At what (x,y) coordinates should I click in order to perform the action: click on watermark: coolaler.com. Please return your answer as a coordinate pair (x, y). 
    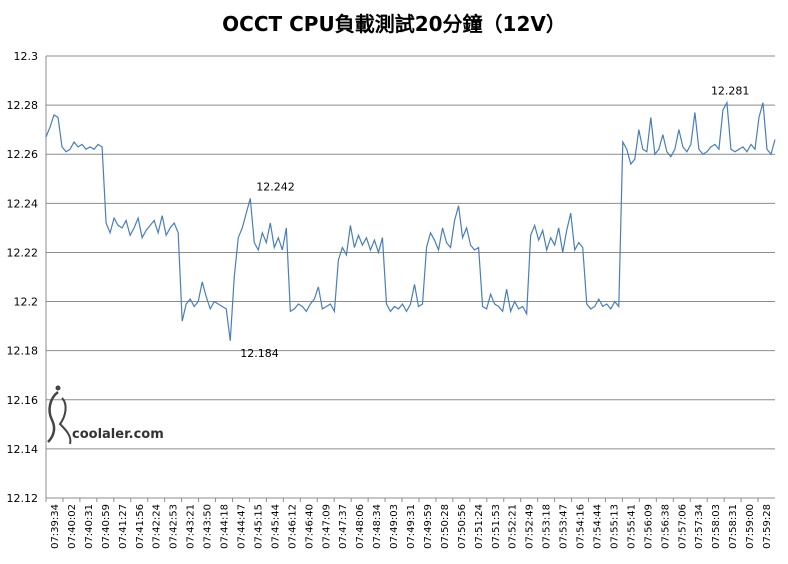
    Looking at the image, I should click on (105, 415).